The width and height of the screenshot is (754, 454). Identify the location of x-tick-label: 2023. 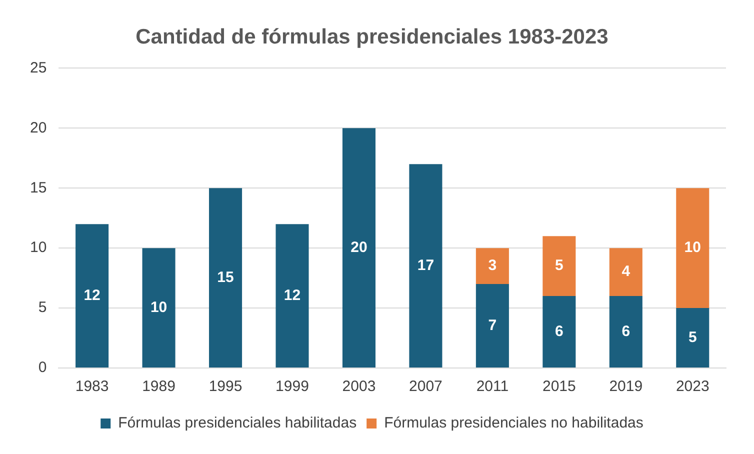
(693, 387).